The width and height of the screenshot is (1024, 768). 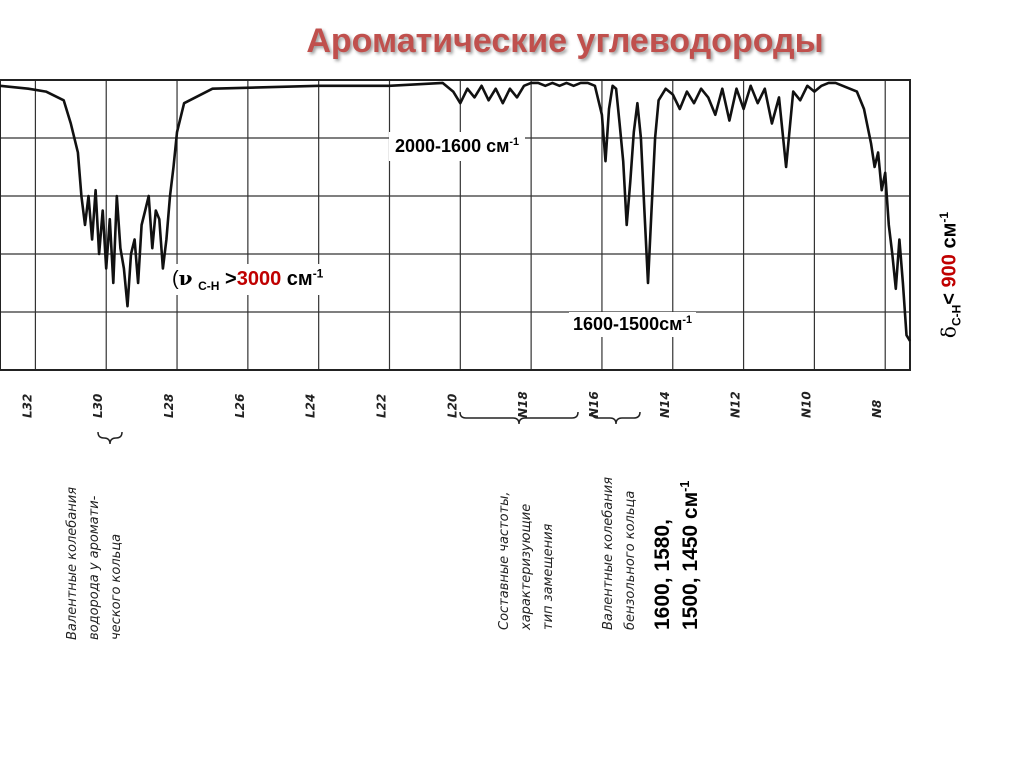 I want to click on tick-labels: L32 L30 L28 L26 L24 L22 L20 N18 N16 N14 N12 N10 N8, so click(x=452, y=404).